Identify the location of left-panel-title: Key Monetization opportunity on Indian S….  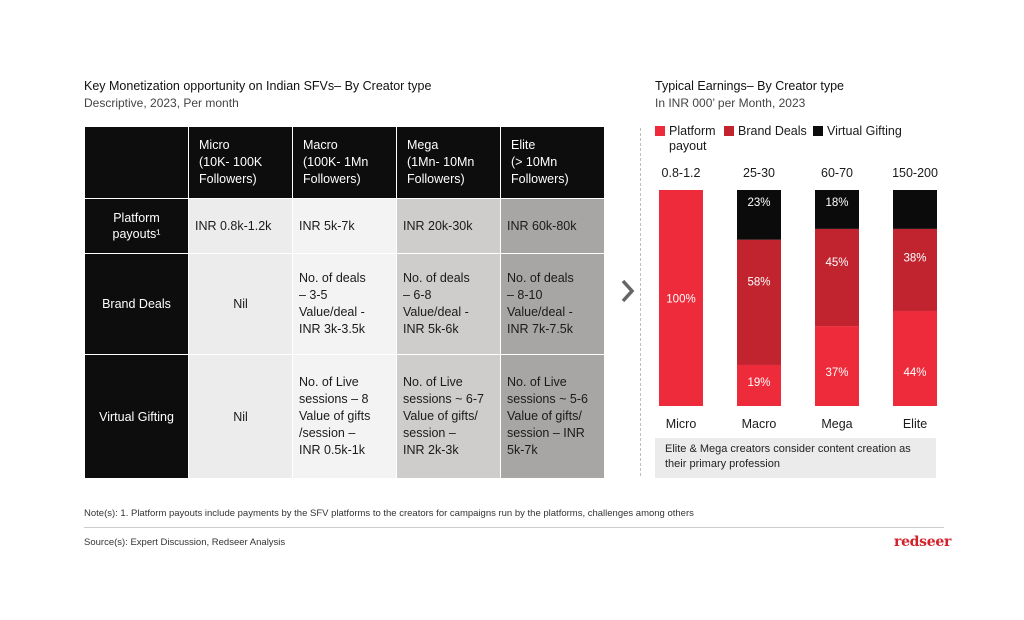
(258, 86).